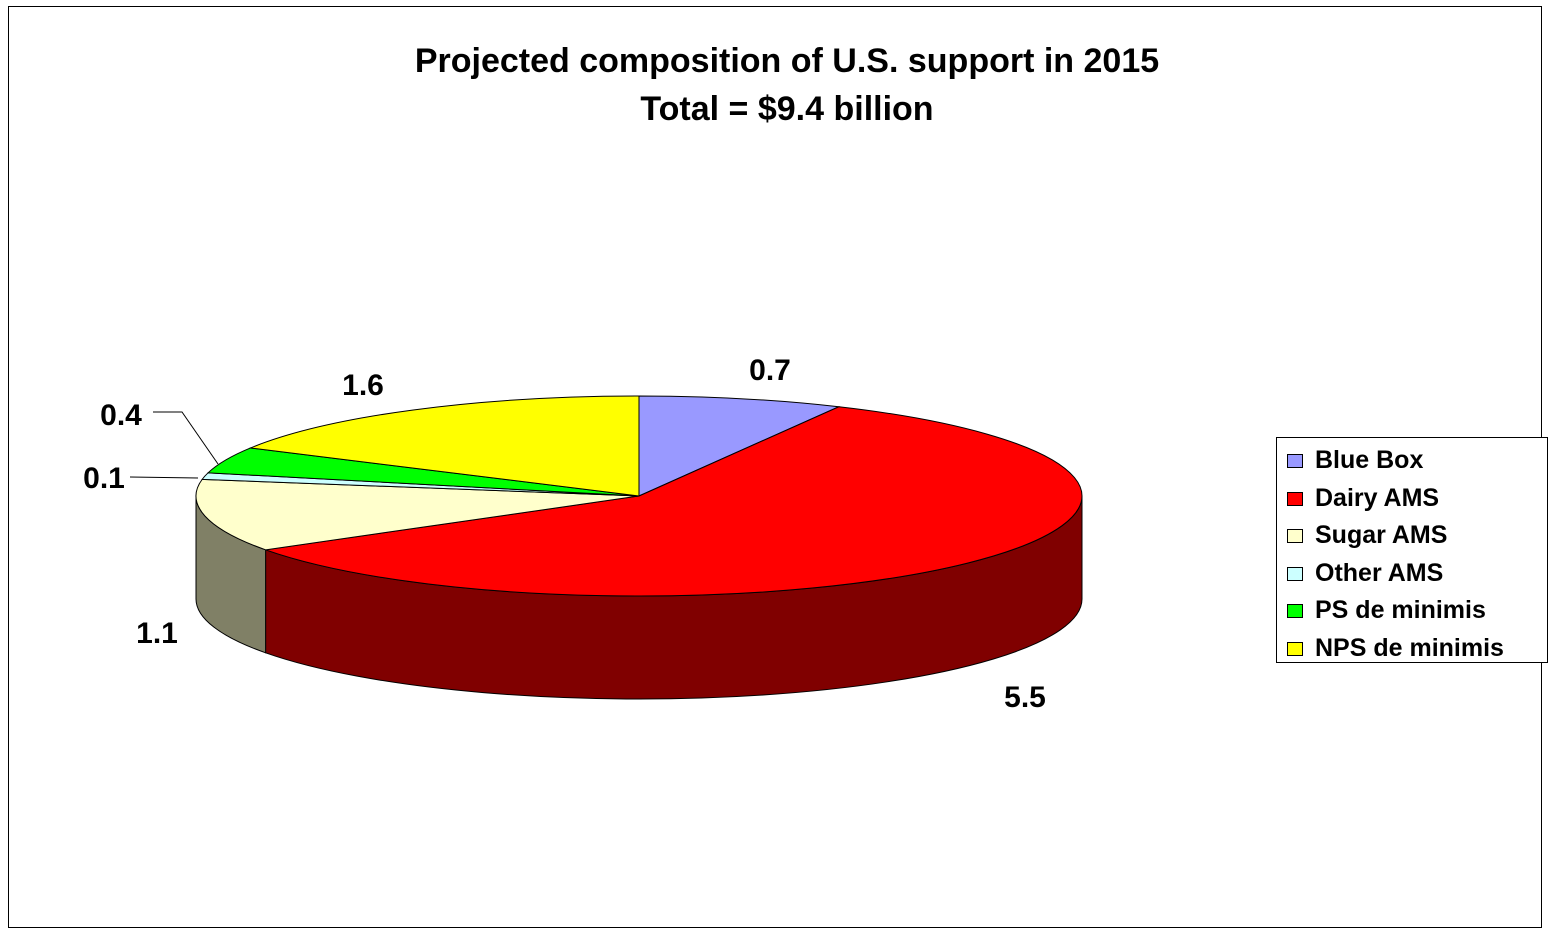 This screenshot has width=1548, height=934. Describe the element at coordinates (157, 633) in the screenshot. I see `data-label-sugar-ams: 1.1` at that location.